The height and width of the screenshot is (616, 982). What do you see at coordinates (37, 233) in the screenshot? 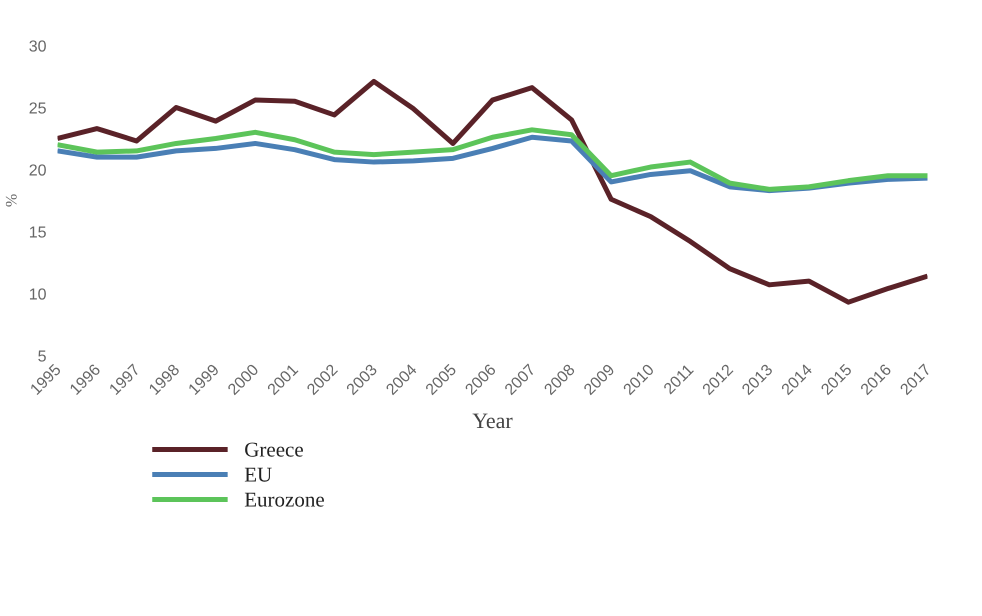
I see `y-tick-label: 15` at bounding box center [37, 233].